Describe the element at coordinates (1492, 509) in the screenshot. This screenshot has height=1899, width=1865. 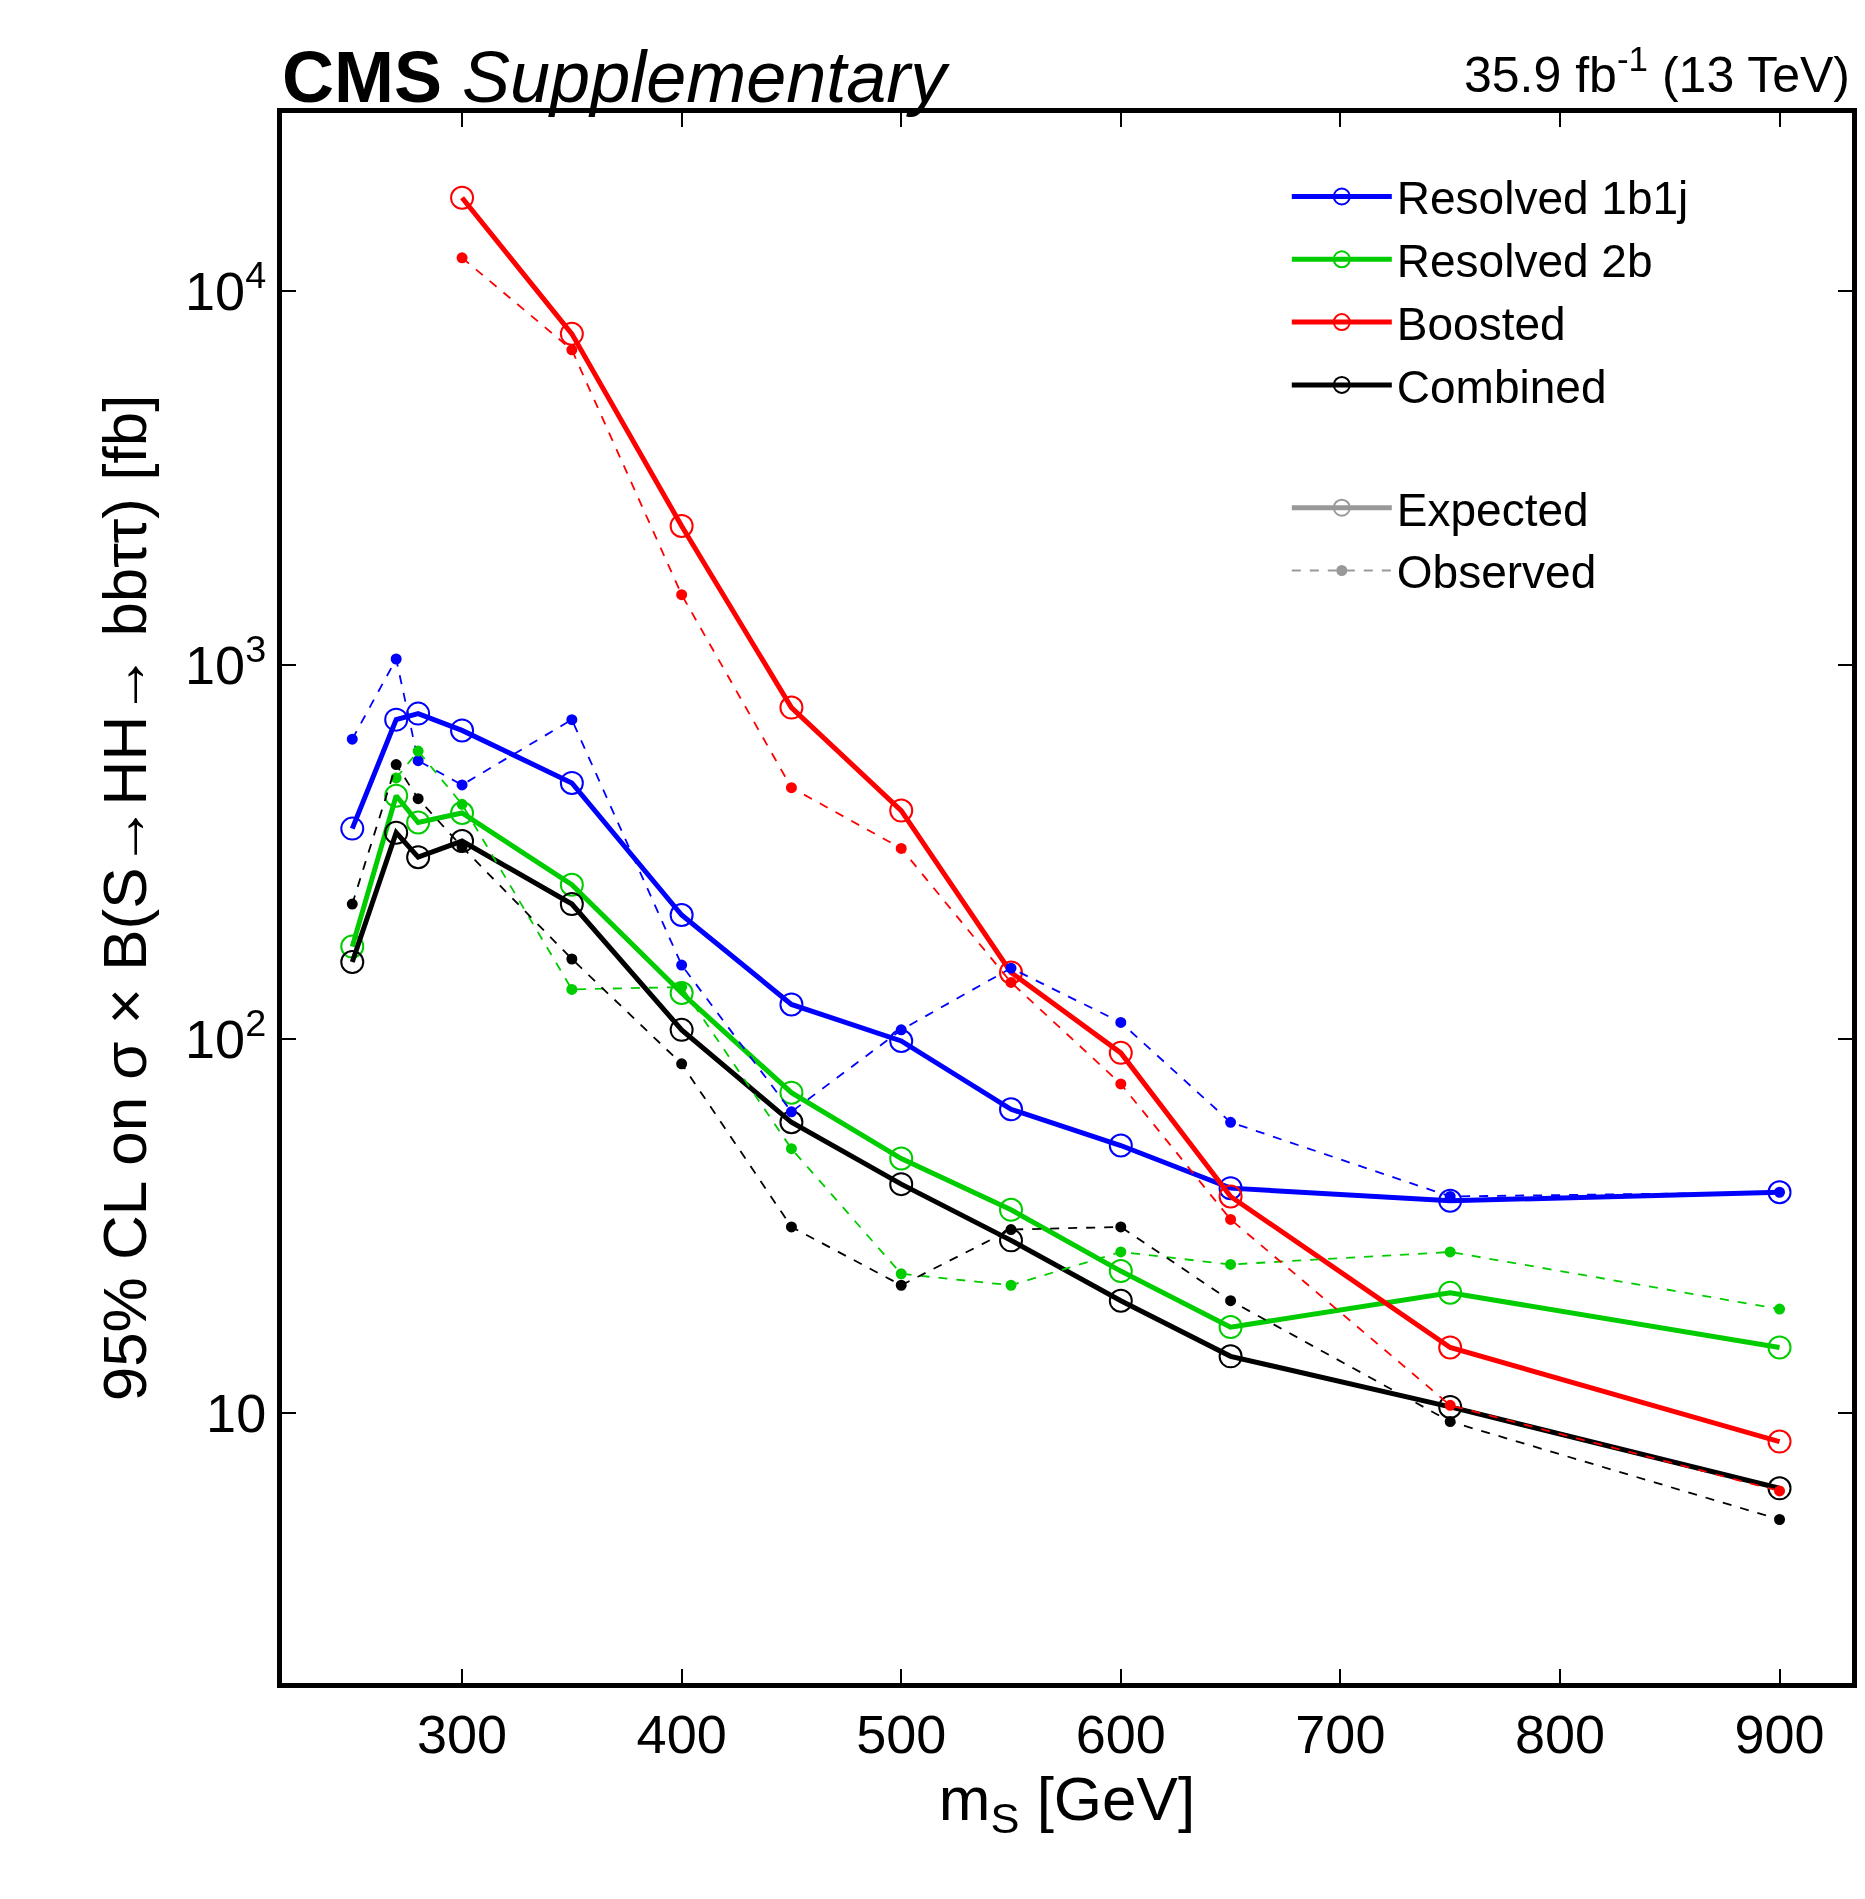
I see `legend-label: Expected` at that location.